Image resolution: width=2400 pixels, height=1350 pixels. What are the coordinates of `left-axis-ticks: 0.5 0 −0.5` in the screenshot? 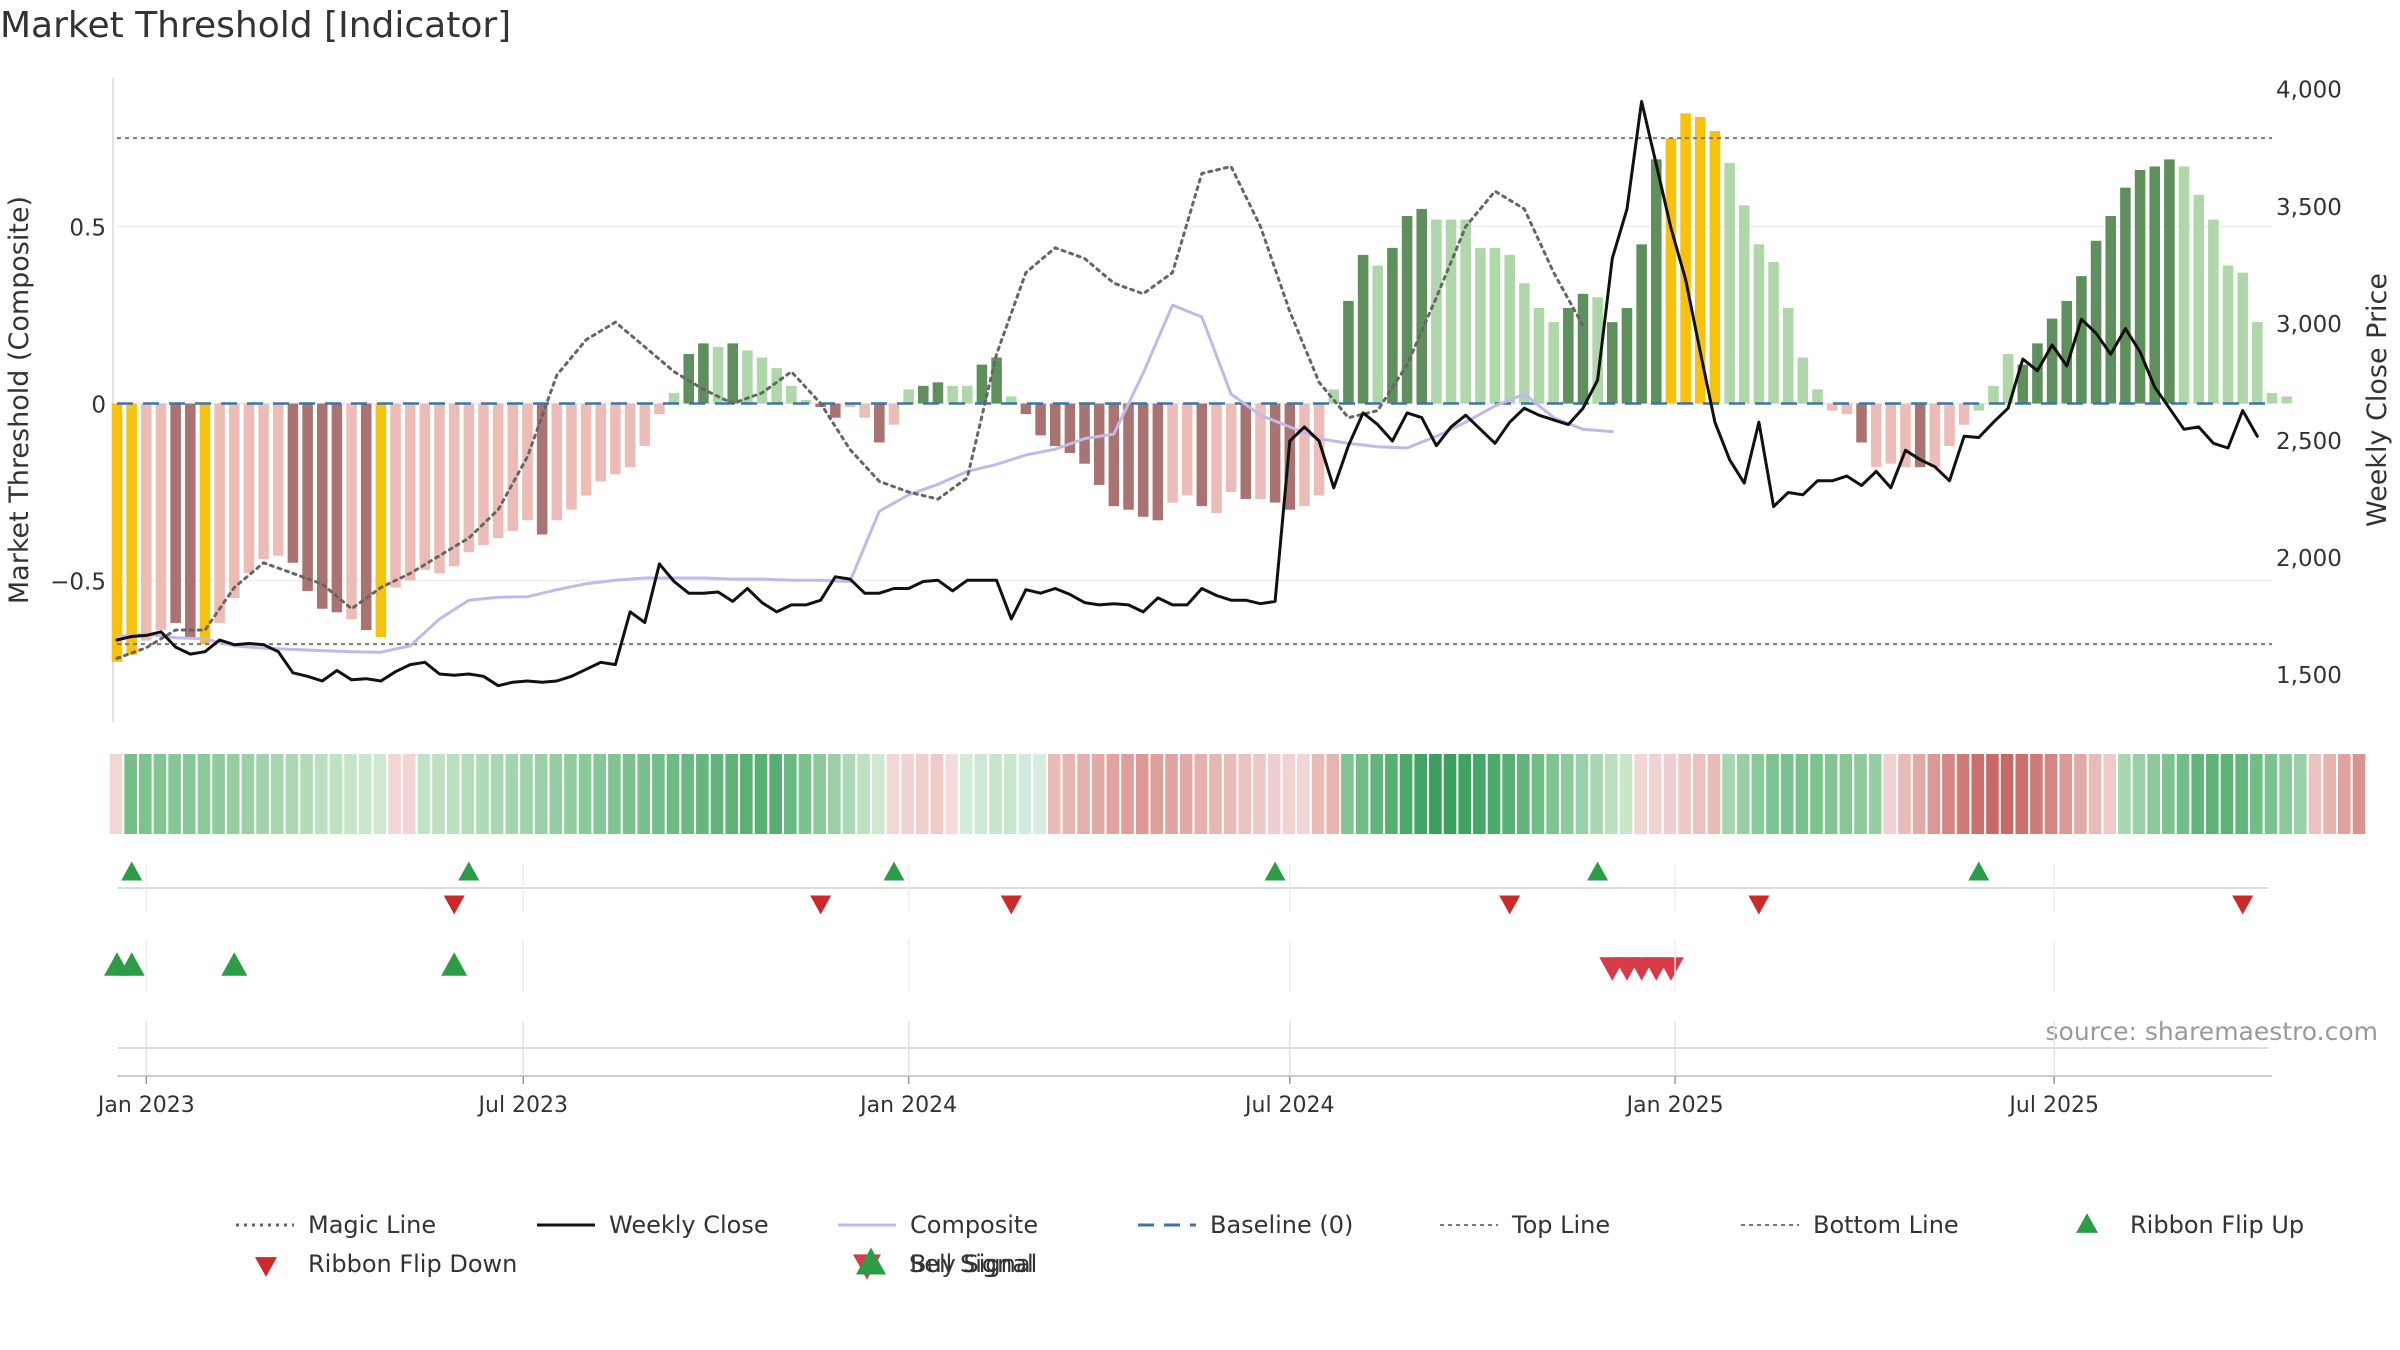 It's located at (78, 406).